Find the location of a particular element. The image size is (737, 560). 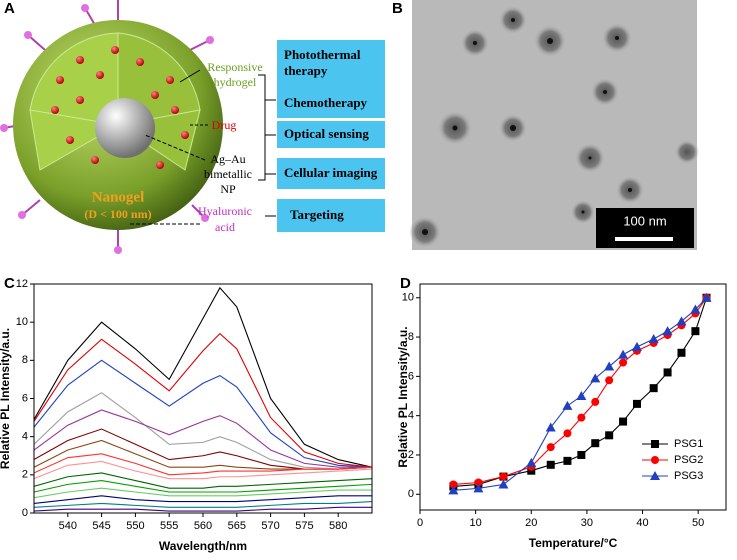

x-tick-label: 560 is located at coordinates (203, 526).